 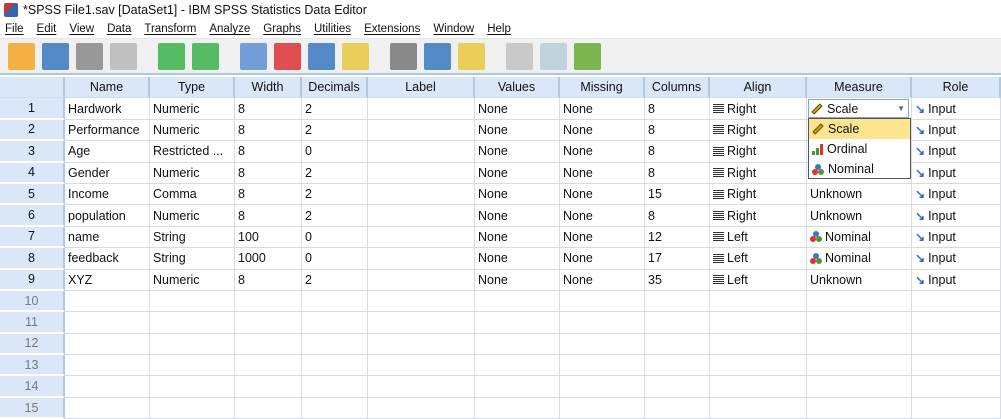 What do you see at coordinates (859, 169) in the screenshot?
I see `measure-option-nominal: Nominal` at bounding box center [859, 169].